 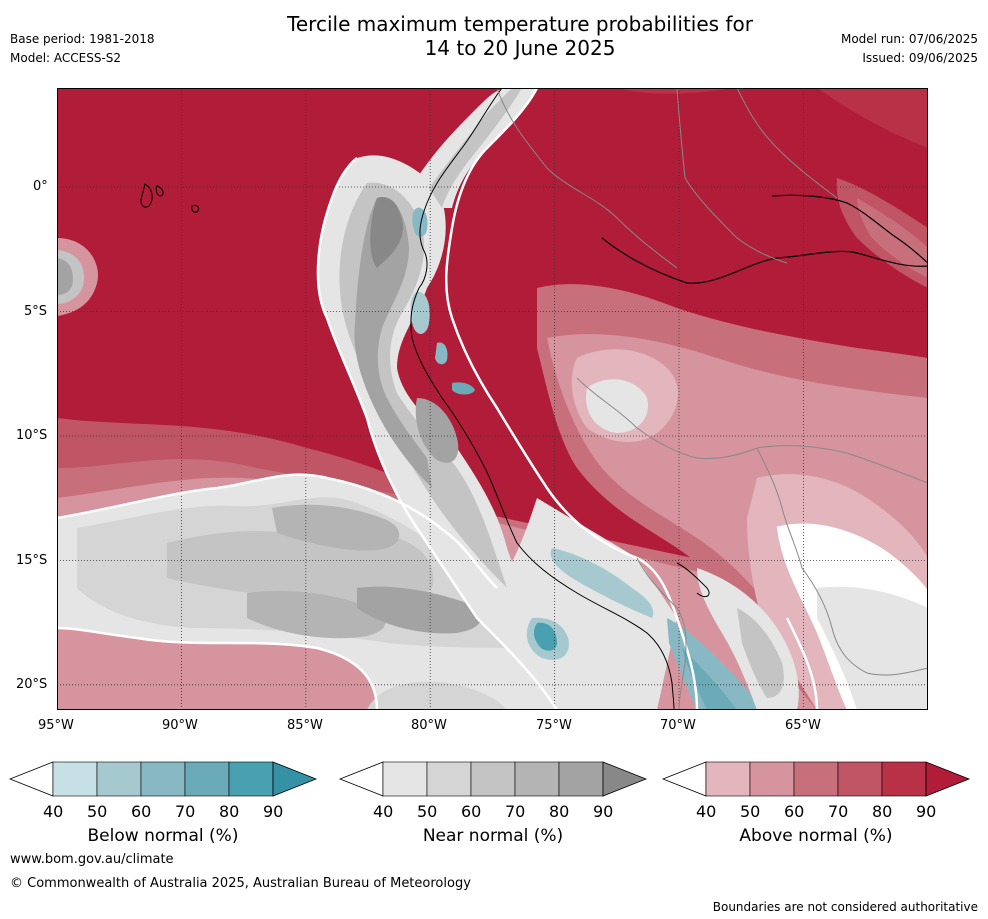 I want to click on colorbar-1-tick-90: 90, so click(x=603, y=811).